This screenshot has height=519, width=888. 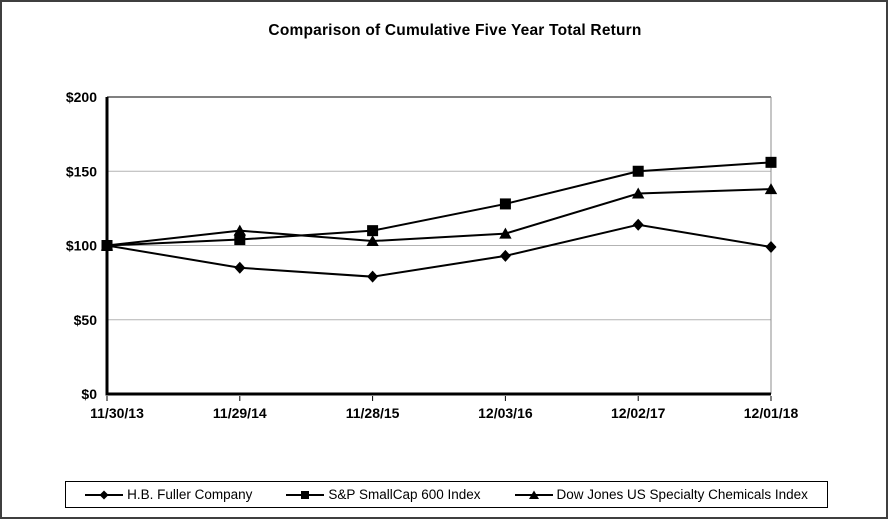 What do you see at coordinates (89, 394) in the screenshot?
I see `y-axis-tick-label: $0` at bounding box center [89, 394].